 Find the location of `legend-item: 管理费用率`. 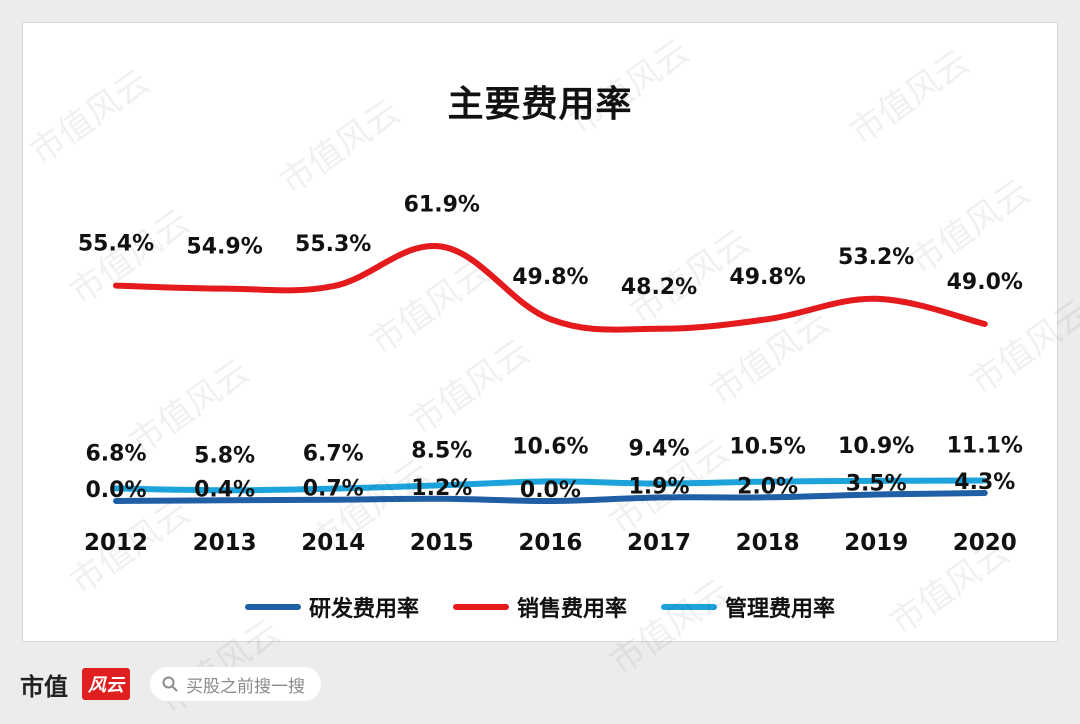

legend-item: 管理费用率 is located at coordinates (748, 607).